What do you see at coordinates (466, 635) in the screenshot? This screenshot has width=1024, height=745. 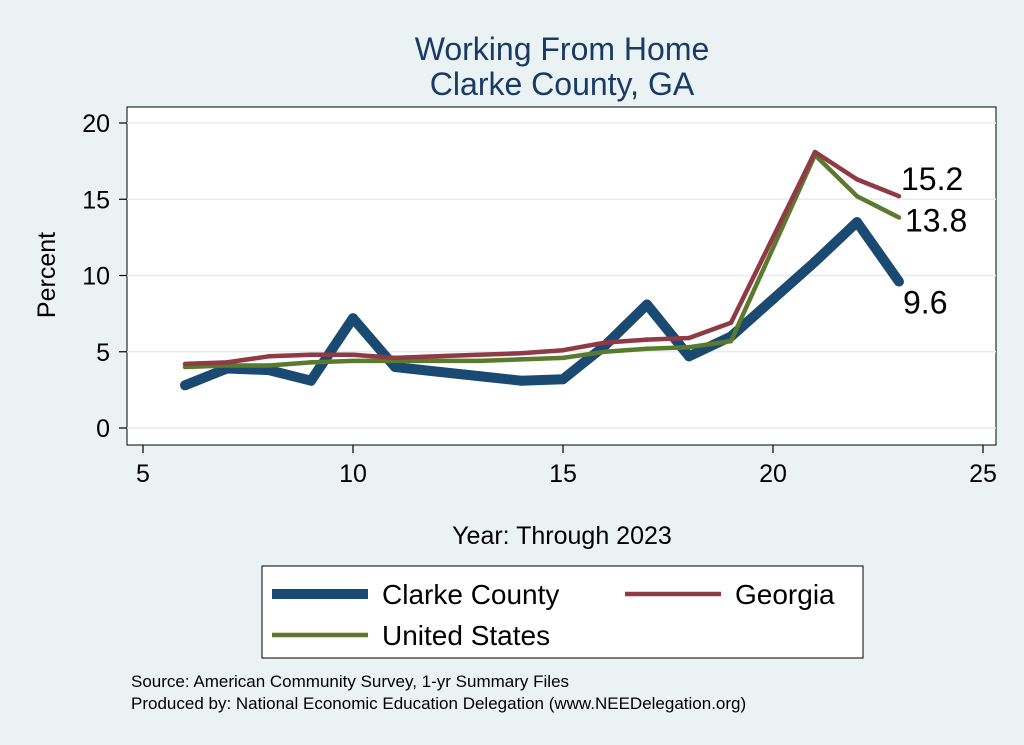 I see `legend-label: United States` at bounding box center [466, 635].